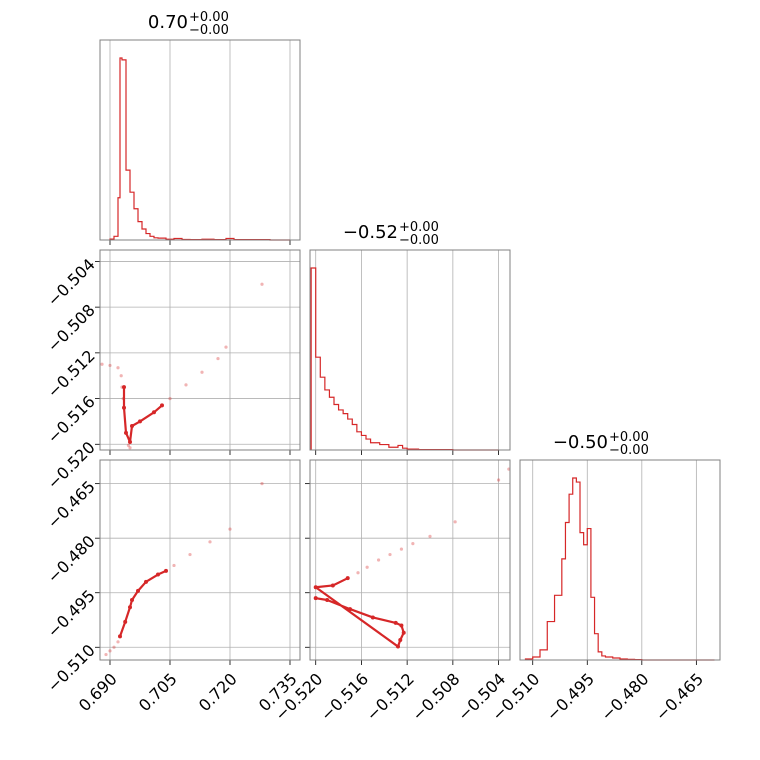  Describe the element at coordinates (70, 282) in the screenshot. I see `y-tick-label: −0.504` at that location.